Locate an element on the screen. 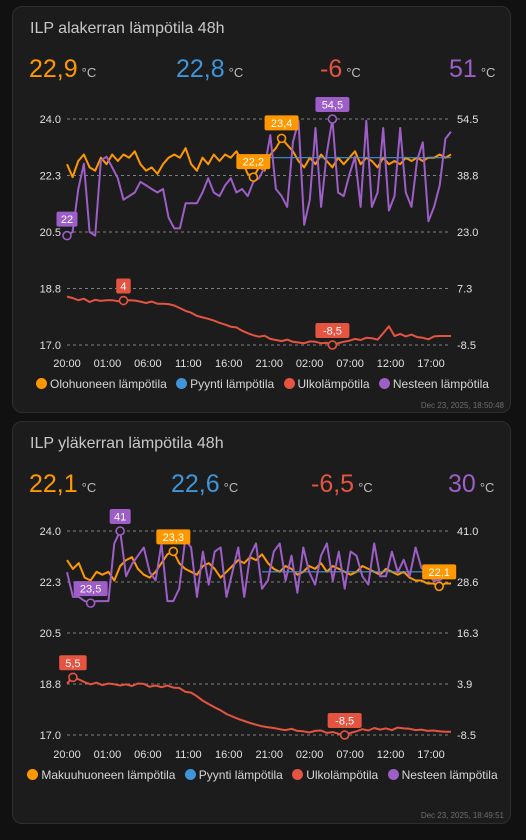 Image resolution: width=526 pixels, height=840 pixels. room-temp-unit: °C is located at coordinates (89, 72).